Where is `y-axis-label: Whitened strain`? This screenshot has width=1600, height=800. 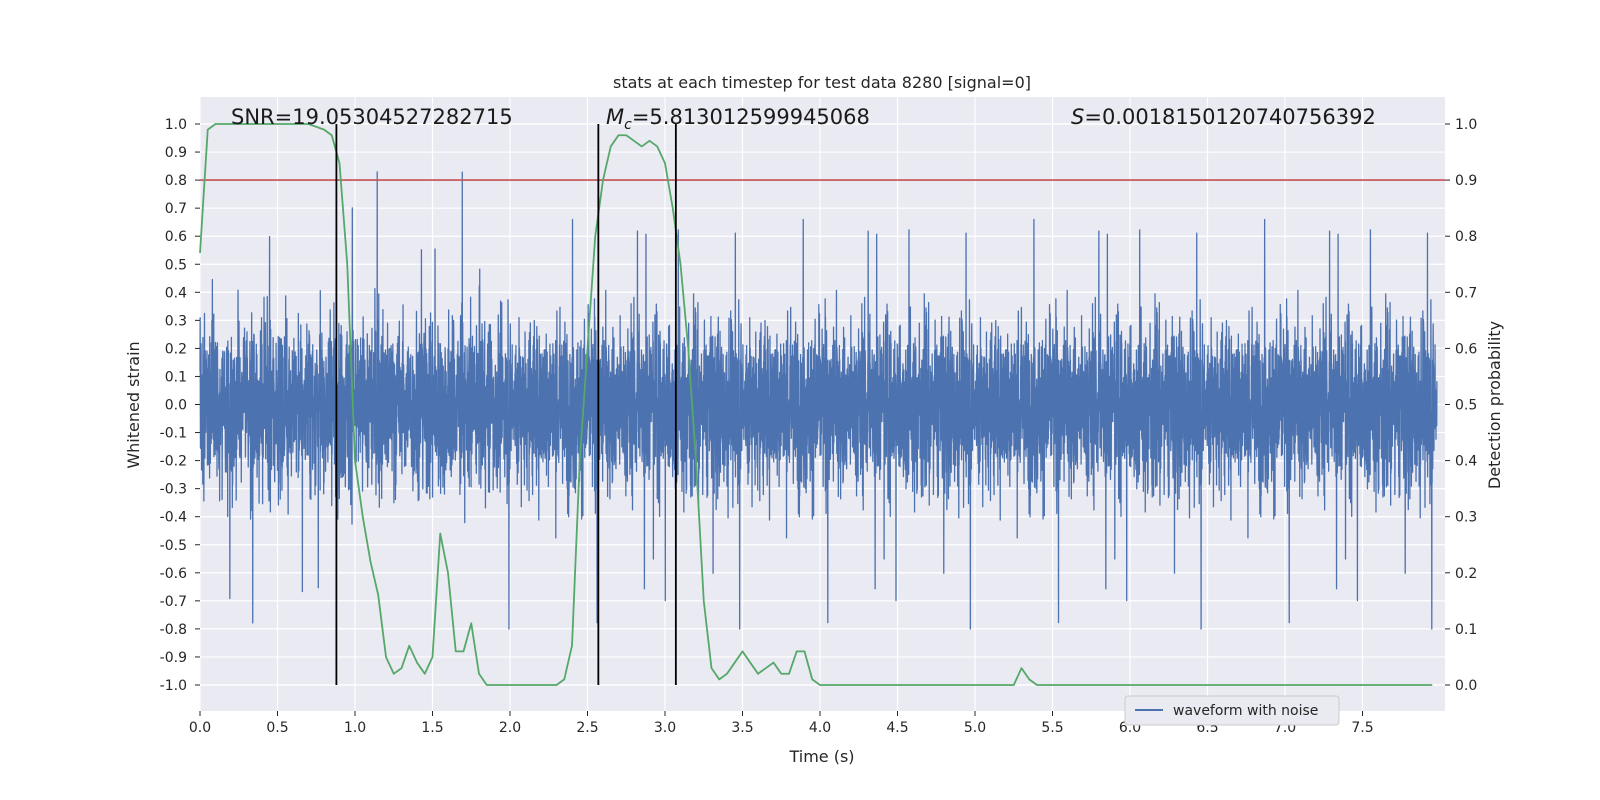 y-axis-label: Whitened strain is located at coordinates (133, 404).